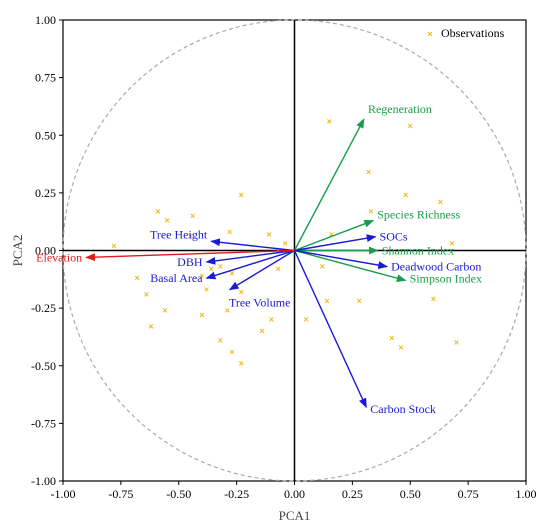 This screenshot has height=531, width=550. Describe the element at coordinates (473, 33) in the screenshot. I see `legend-label-observations: Observations` at that location.